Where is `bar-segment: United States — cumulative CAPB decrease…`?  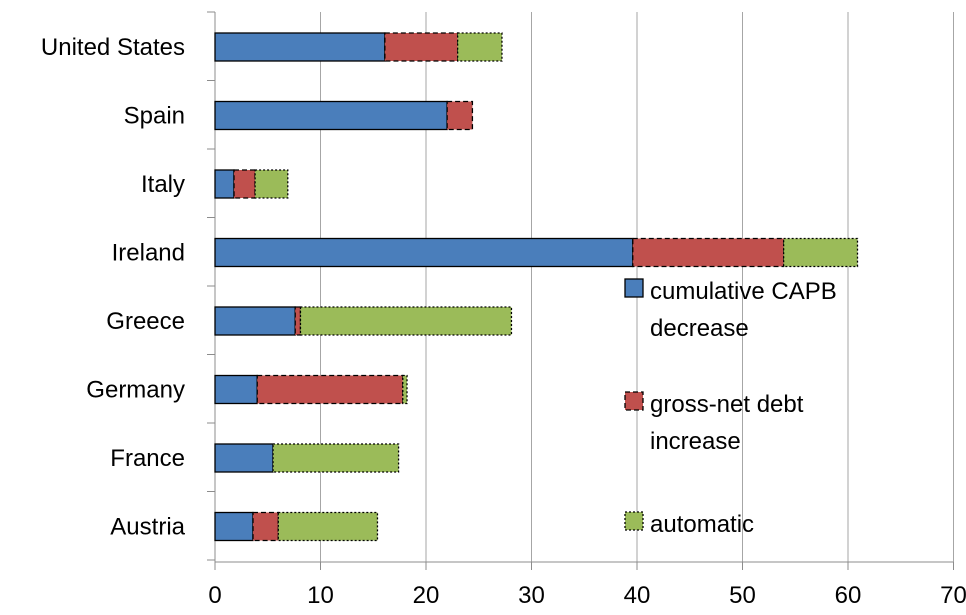 bar-segment: United States — cumulative CAPB decrease… is located at coordinates (300, 47).